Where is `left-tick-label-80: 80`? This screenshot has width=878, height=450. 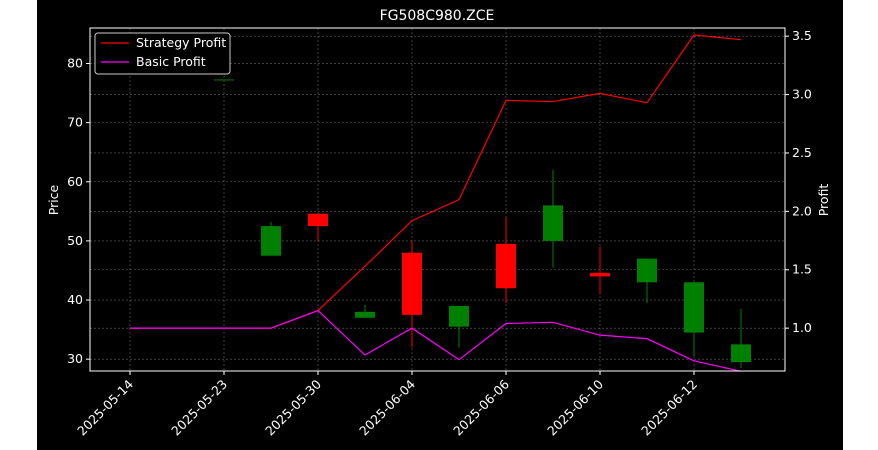
left-tick-label-80: 80 is located at coordinates (75, 62).